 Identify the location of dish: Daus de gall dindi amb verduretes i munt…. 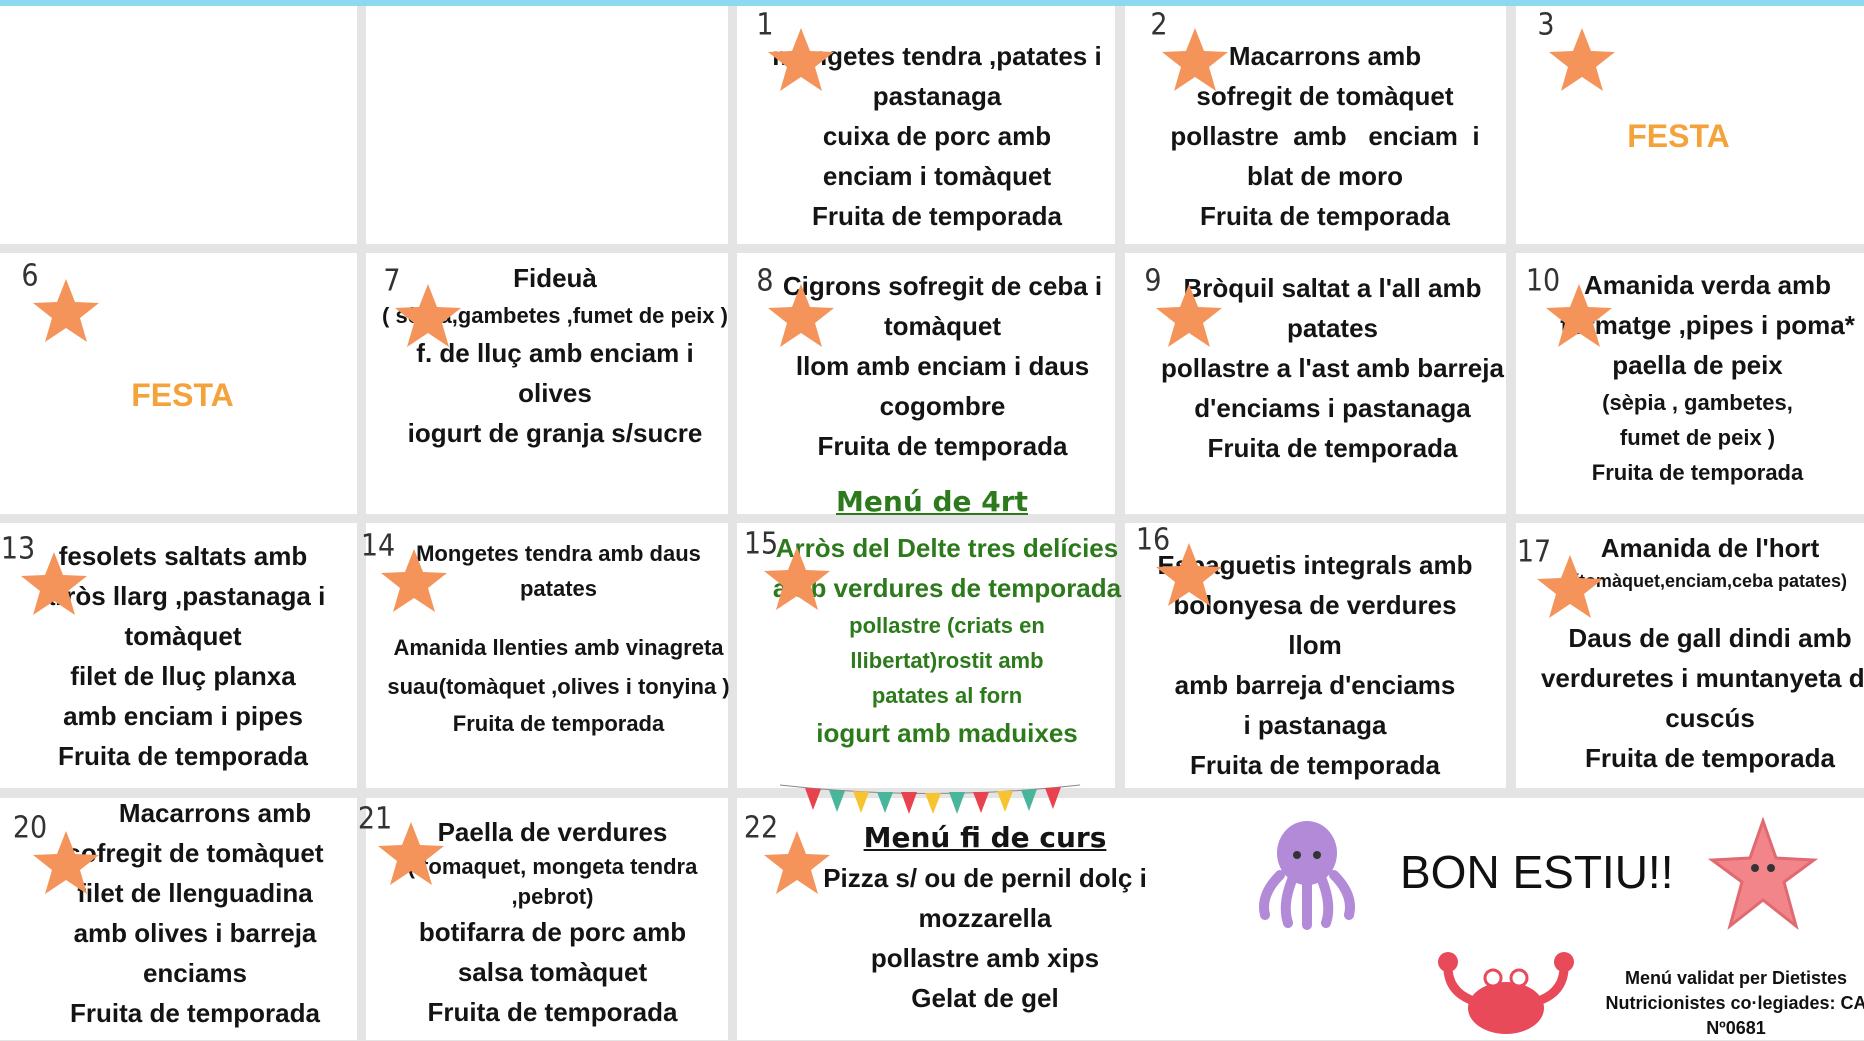
(1702, 678).